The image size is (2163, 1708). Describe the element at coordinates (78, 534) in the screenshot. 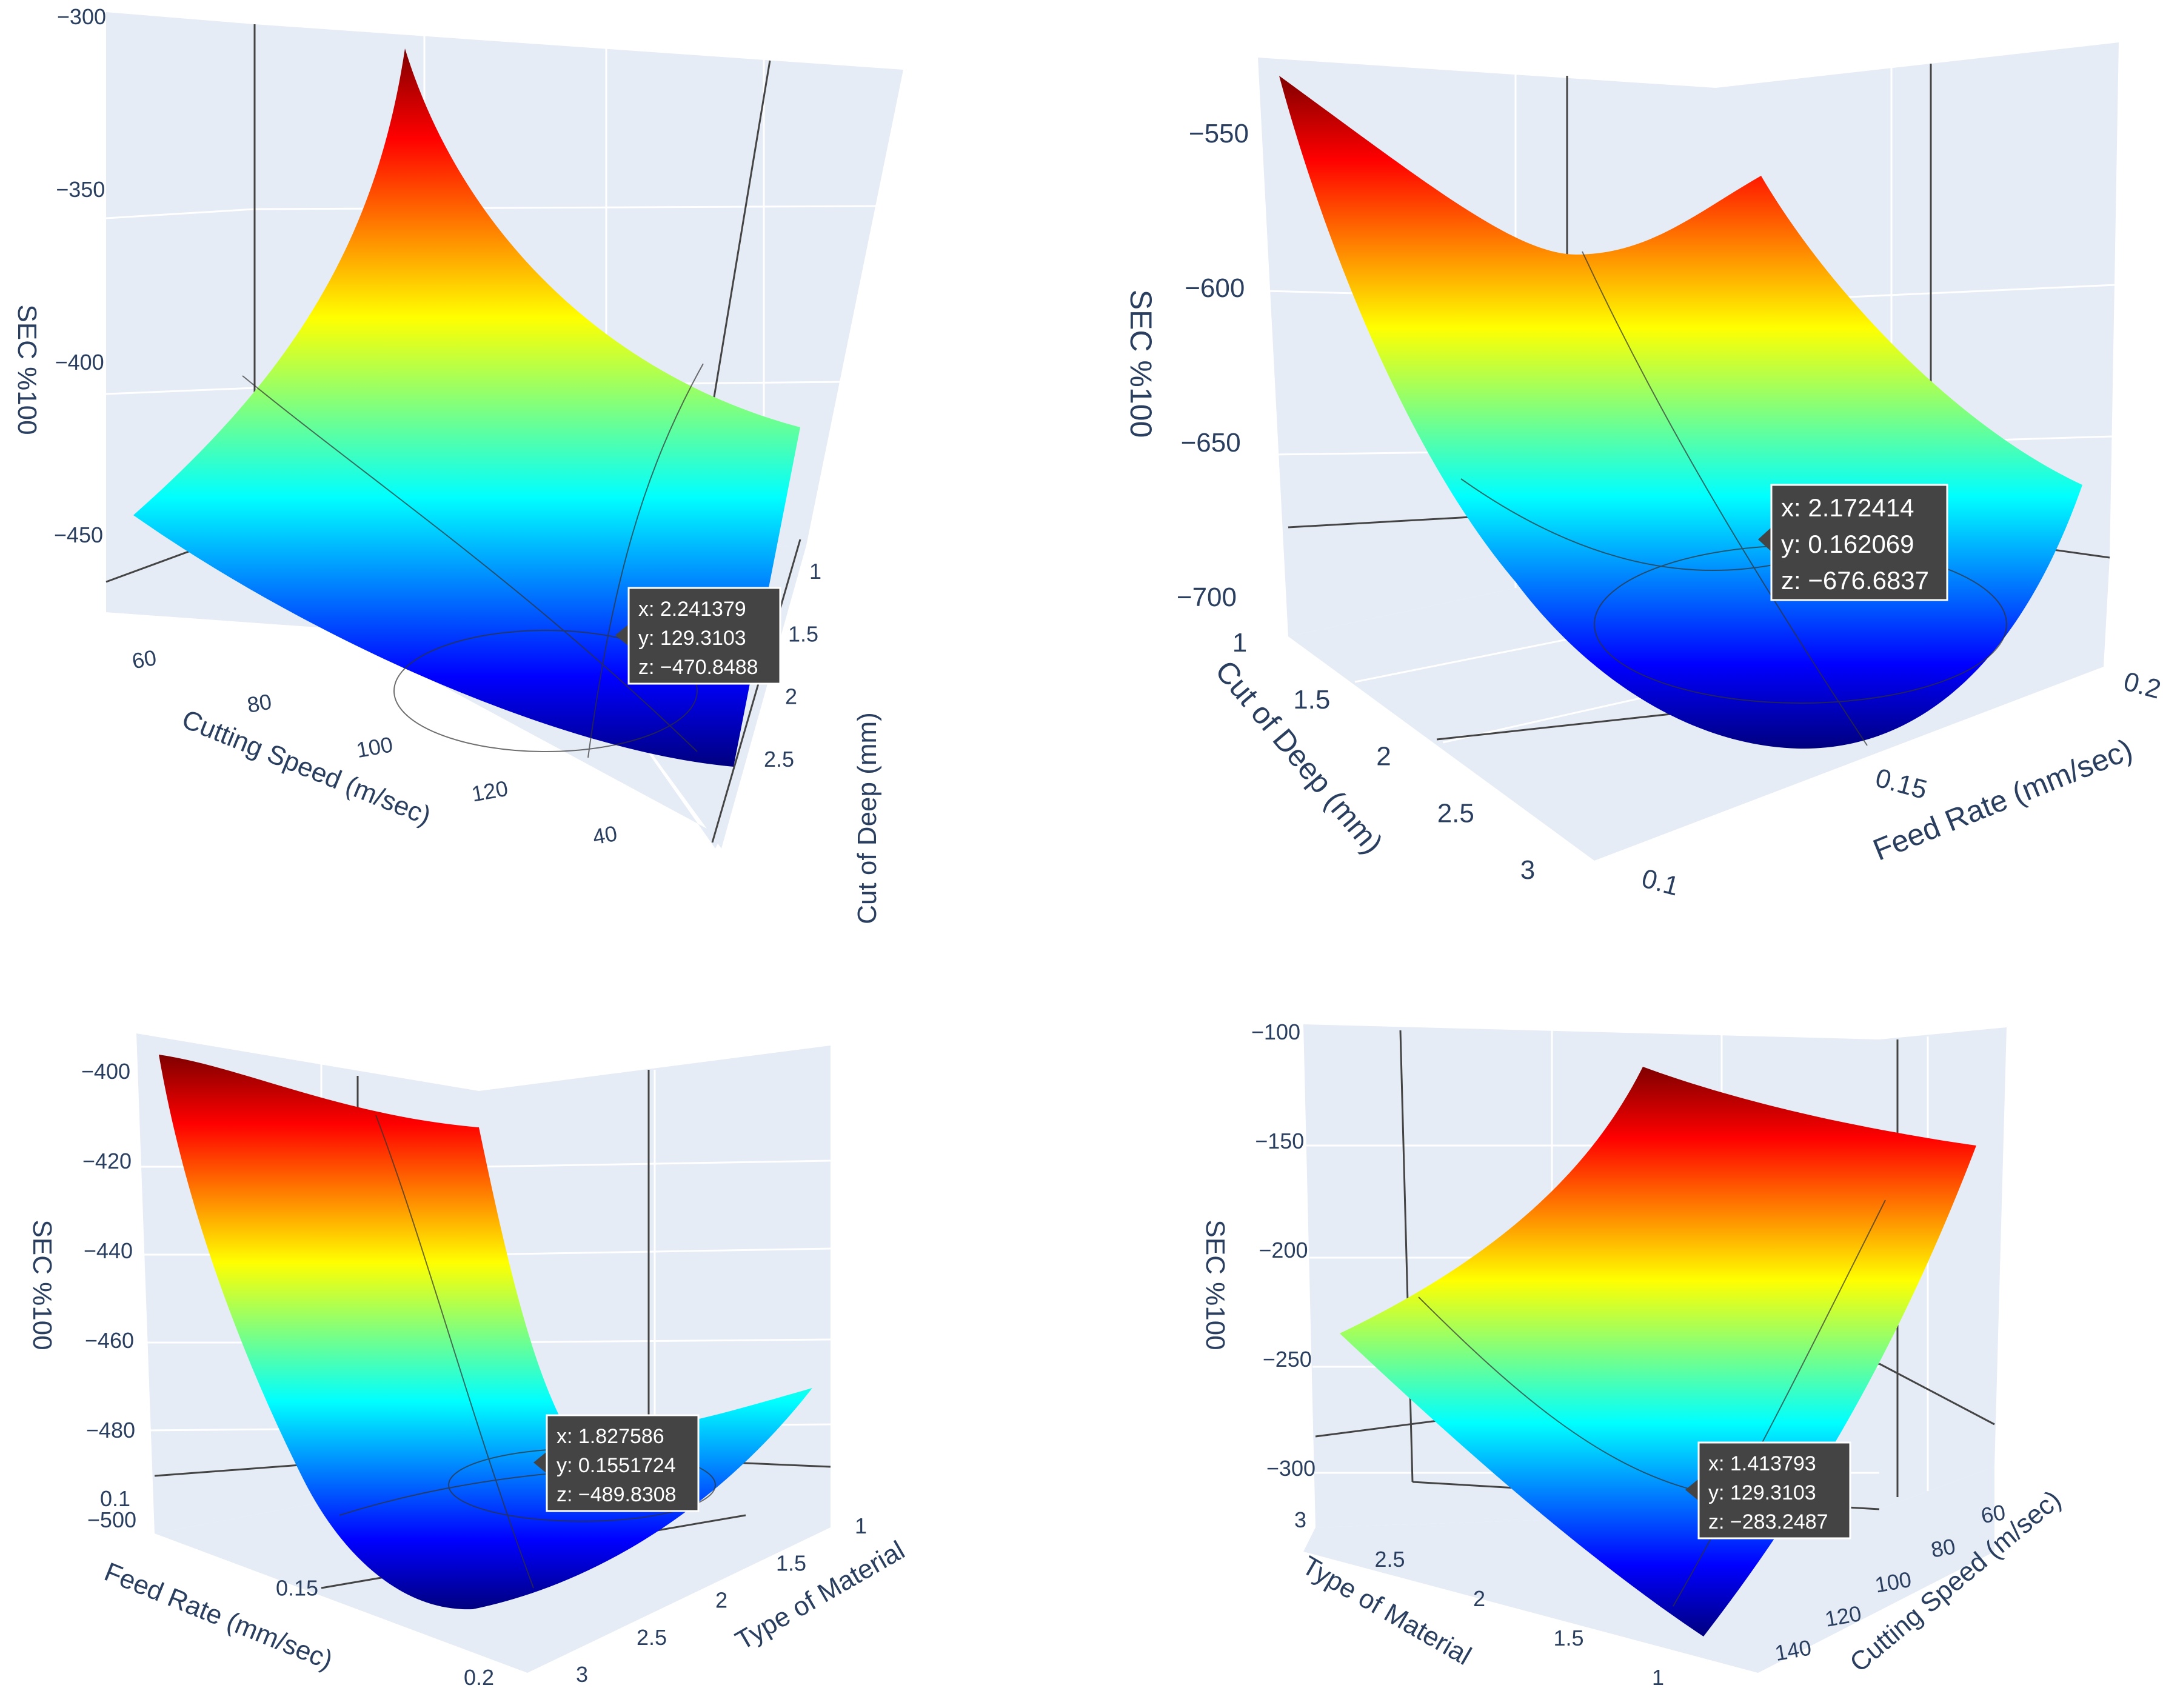

I see `z-tick-label: −450` at that location.